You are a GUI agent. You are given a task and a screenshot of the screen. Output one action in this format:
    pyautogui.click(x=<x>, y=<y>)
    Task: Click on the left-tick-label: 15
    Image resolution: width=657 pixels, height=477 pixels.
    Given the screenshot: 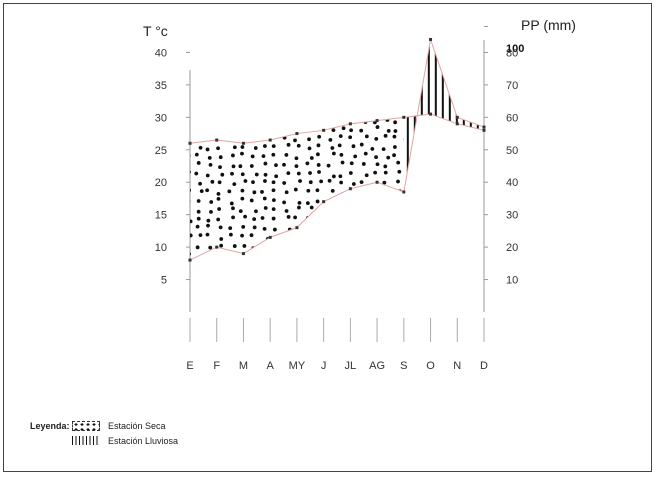 What is the action you would take?
    pyautogui.click(x=161, y=216)
    